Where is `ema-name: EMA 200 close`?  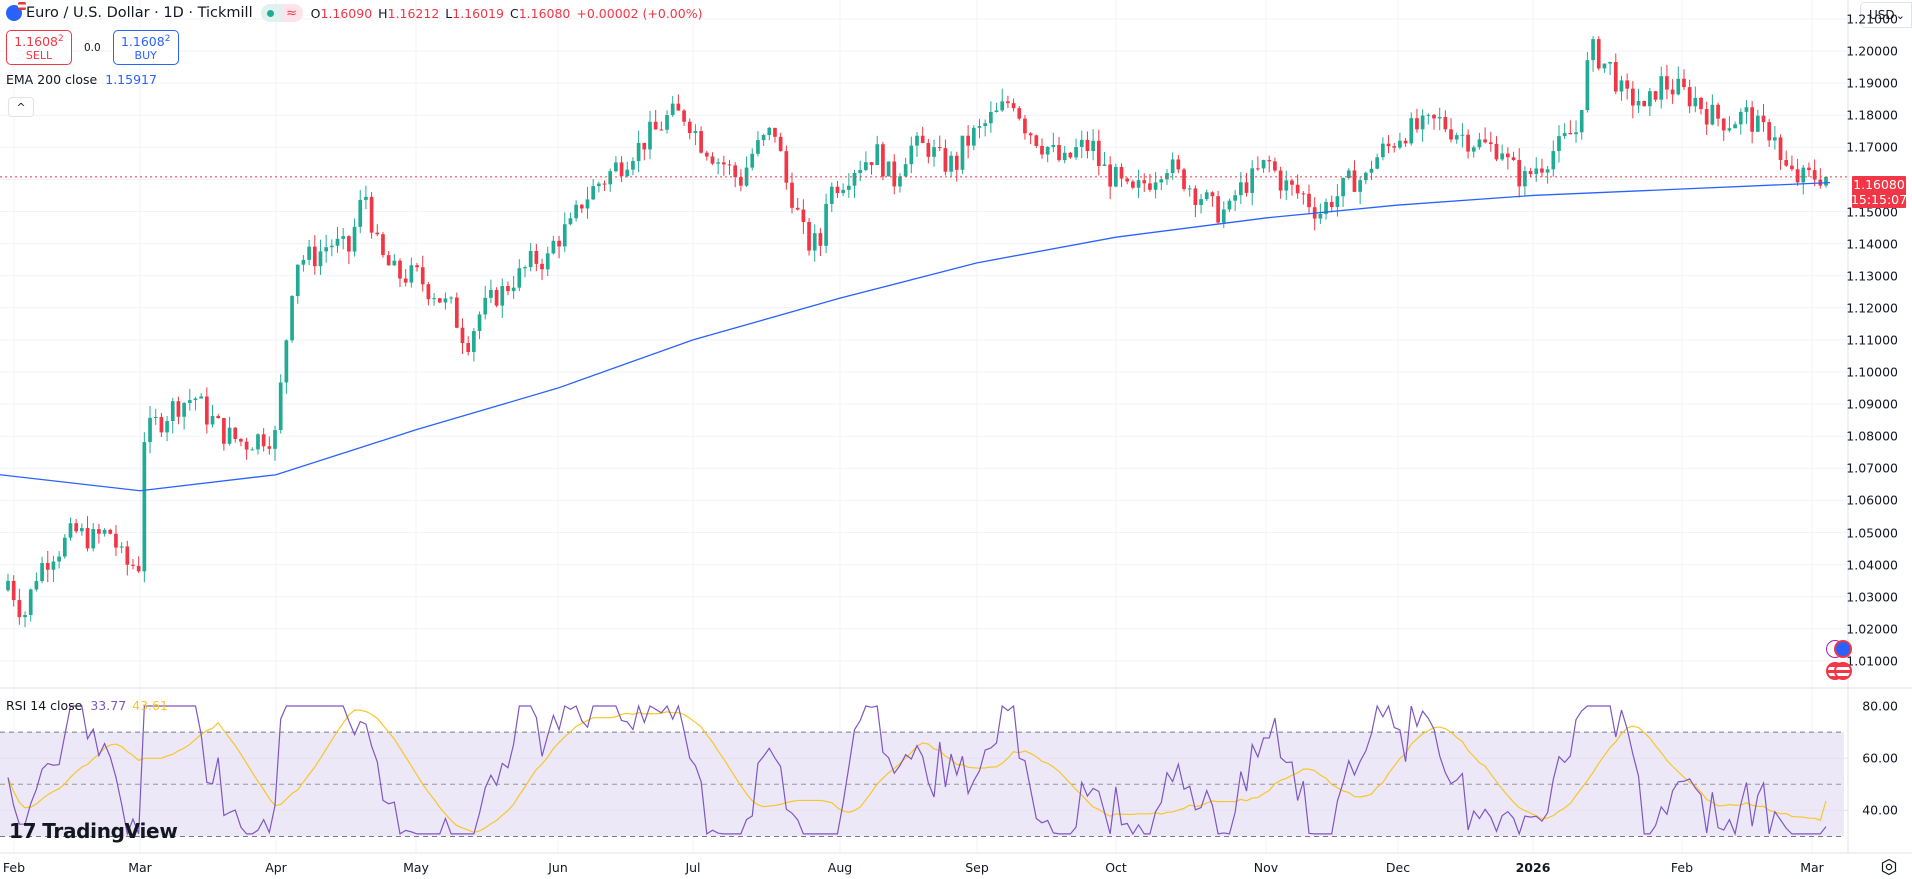
ema-name: EMA 200 close is located at coordinates (52, 79).